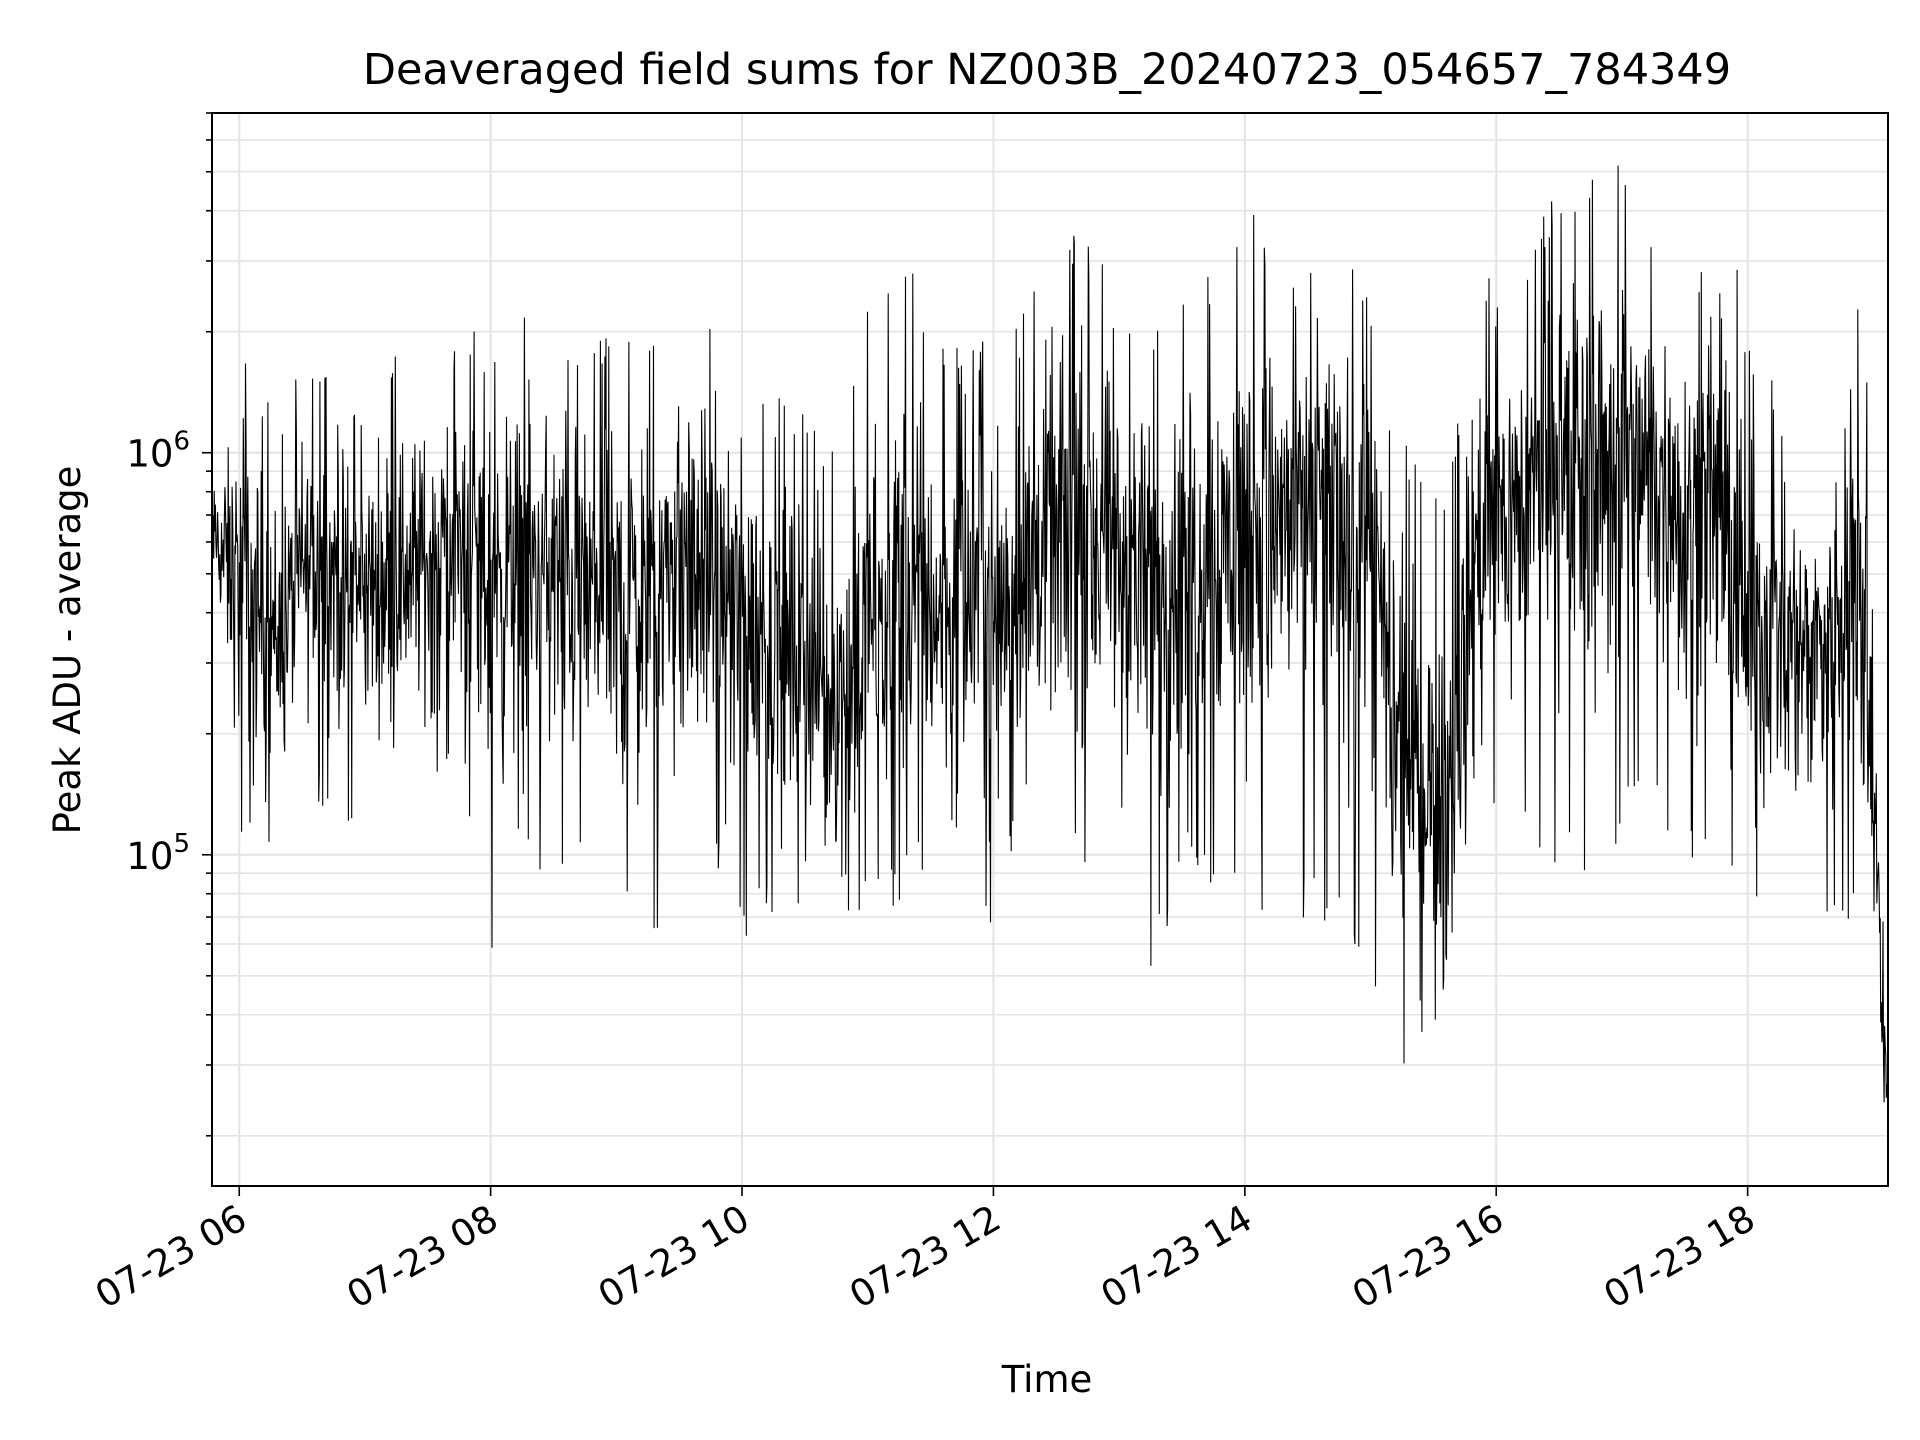  I want to click on y-axis-ticks: 10⁵ 10⁶, so click(169, 624).